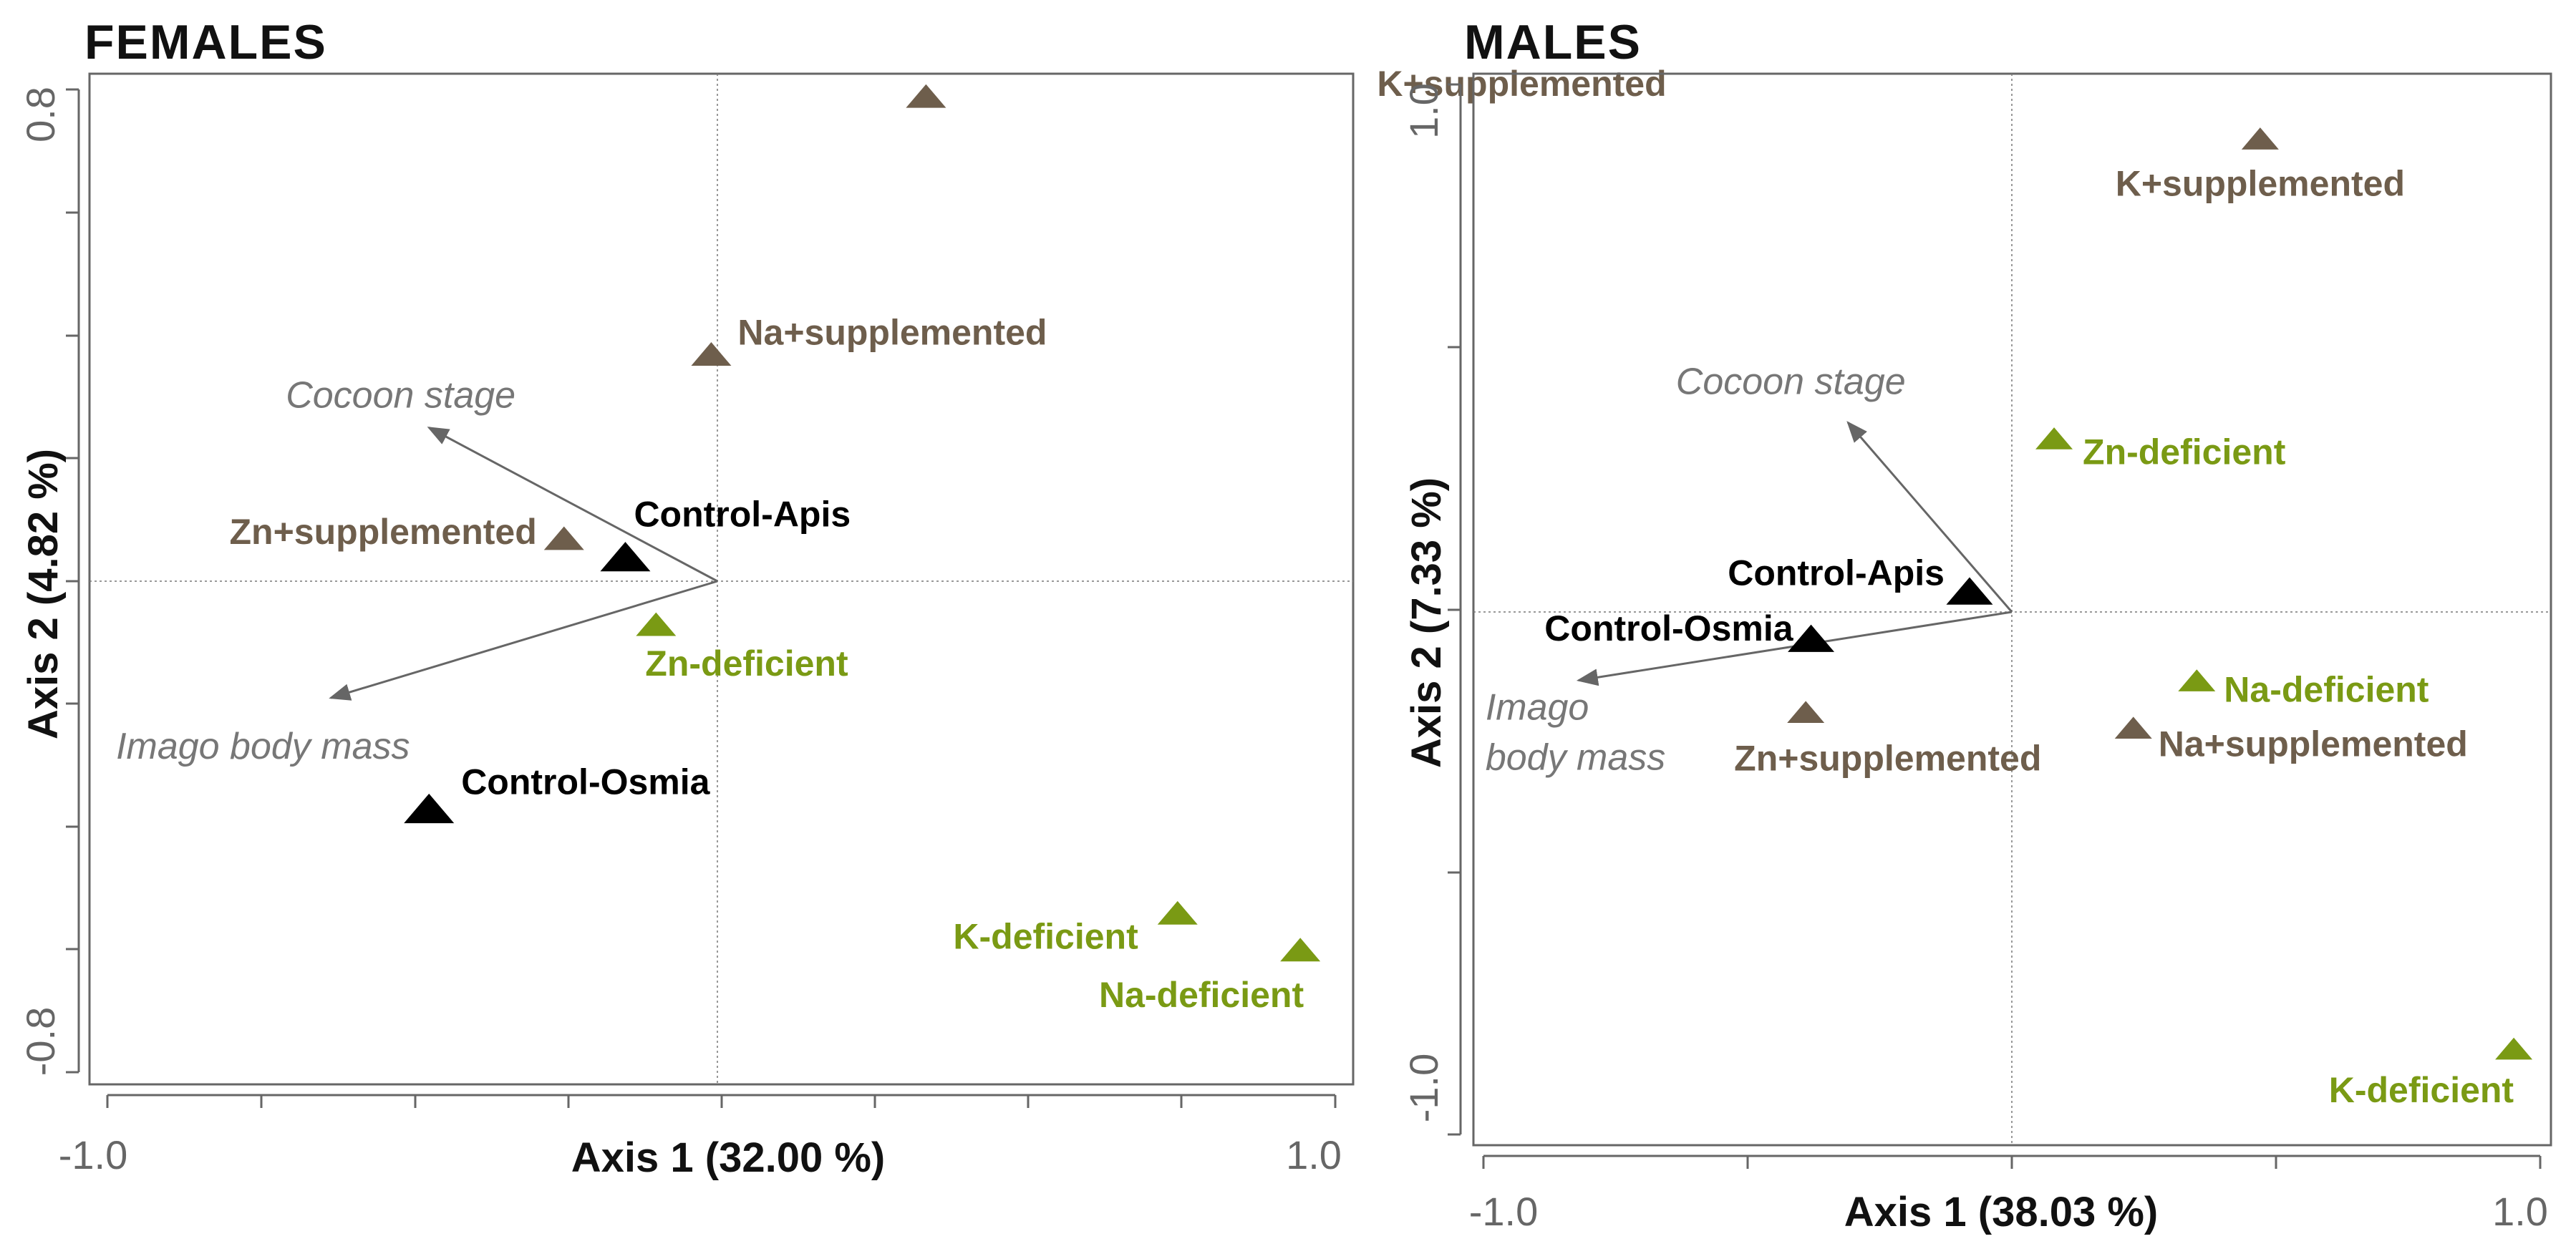  Describe the element at coordinates (206, 42) in the screenshot. I see `females-panel-title: FEMALES` at that location.